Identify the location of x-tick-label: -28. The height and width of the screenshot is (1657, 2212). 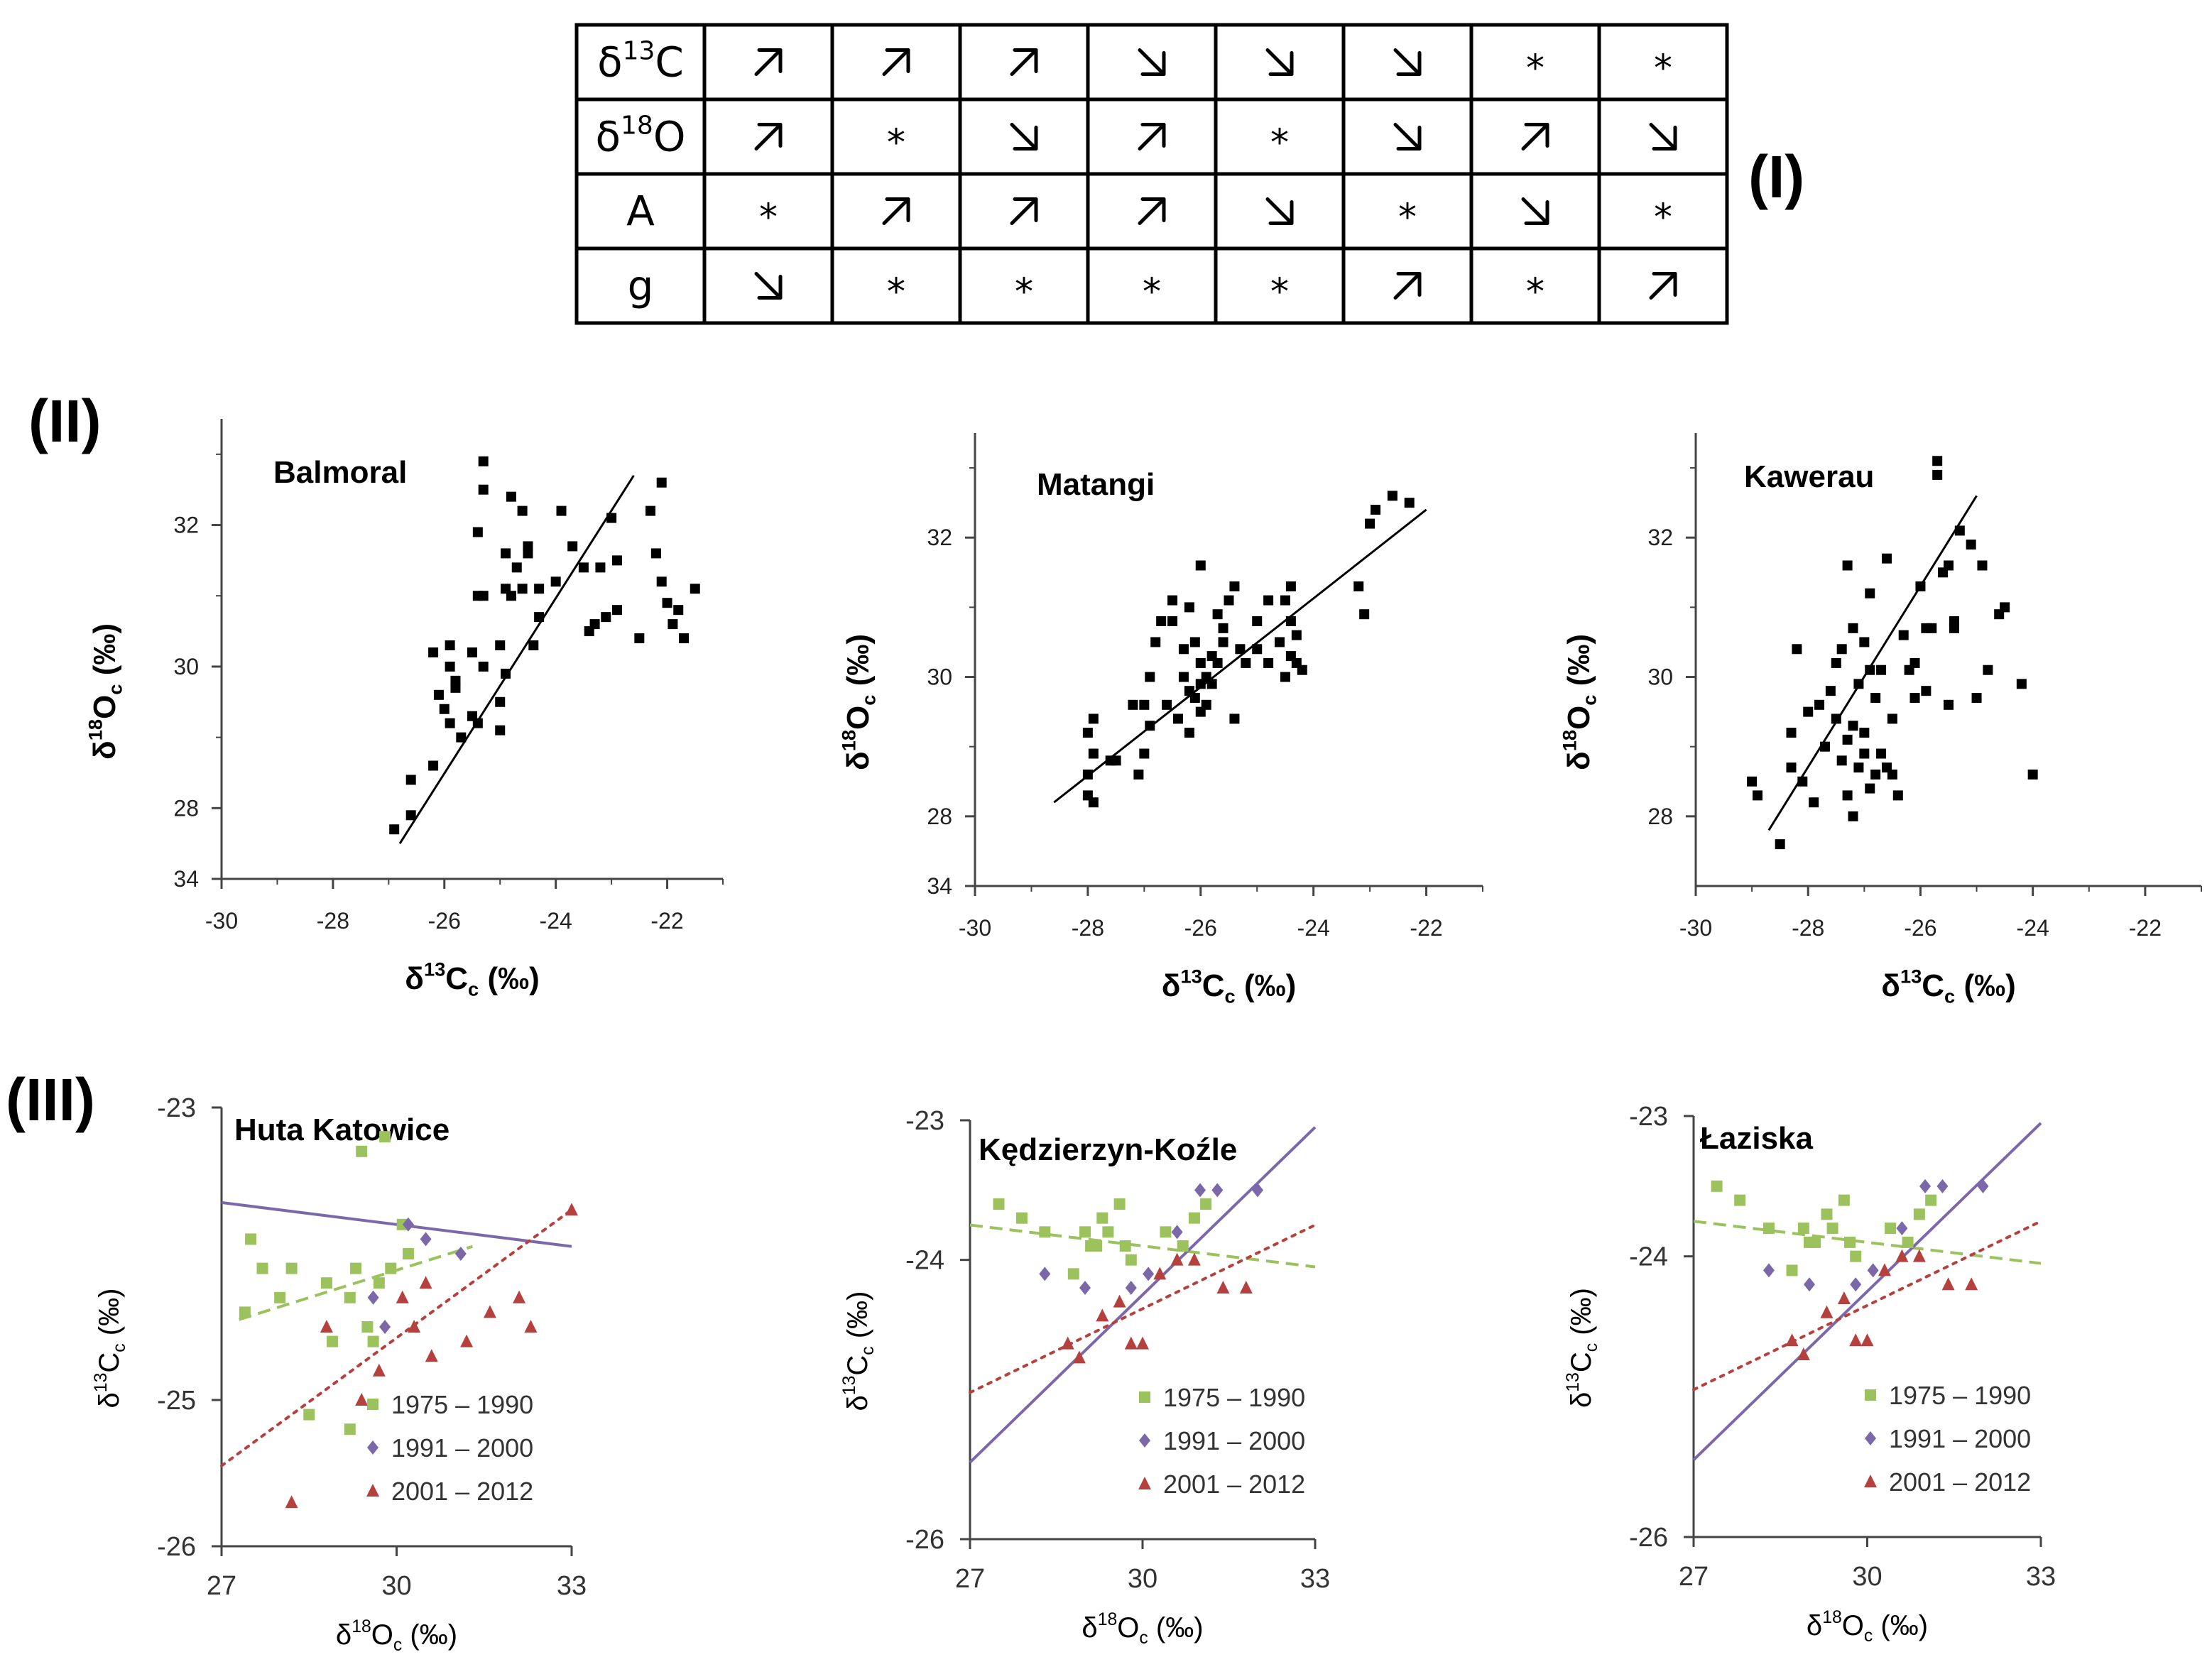
(1088, 928).